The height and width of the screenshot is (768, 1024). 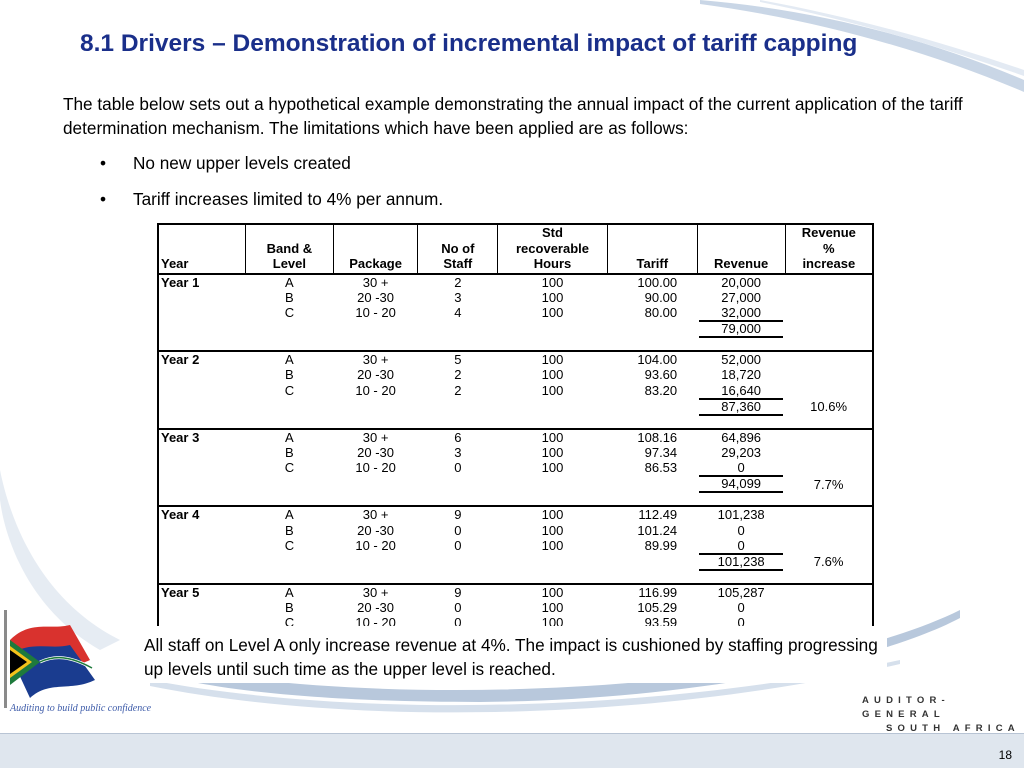 What do you see at coordinates (515, 312) in the screenshot?
I see `table-row: C 10 - 20 4 100 80.00 32,000` at bounding box center [515, 312].